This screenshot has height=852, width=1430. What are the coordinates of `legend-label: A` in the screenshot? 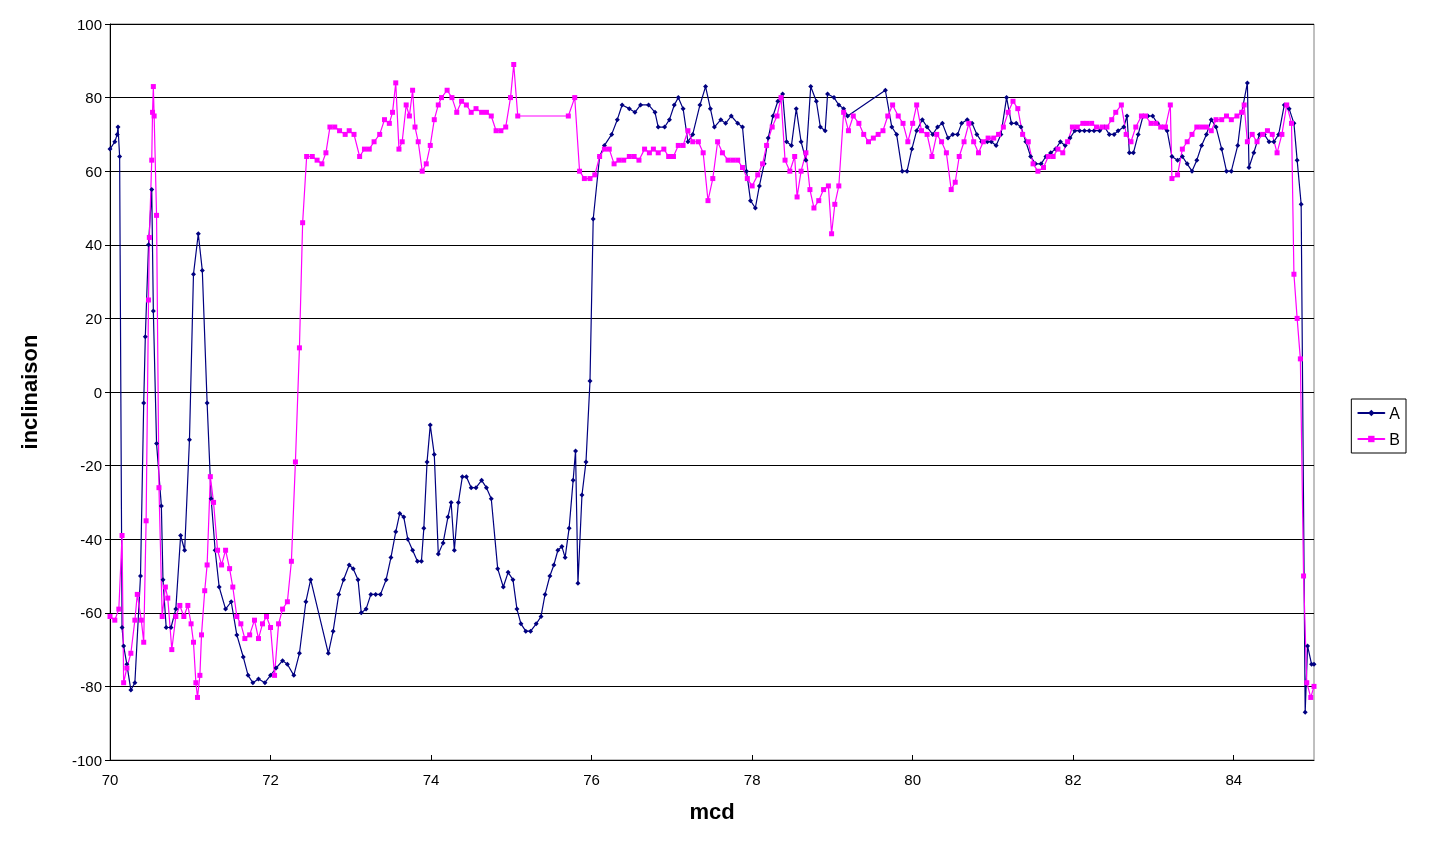 It's located at (1395, 413).